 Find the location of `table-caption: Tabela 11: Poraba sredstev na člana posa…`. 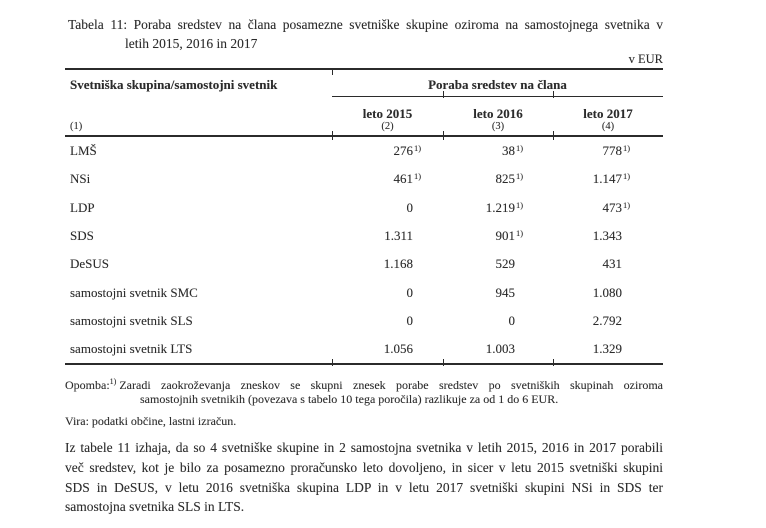

table-caption: Tabela 11: Poraba sredstev na člana posa… is located at coordinates (365, 34).